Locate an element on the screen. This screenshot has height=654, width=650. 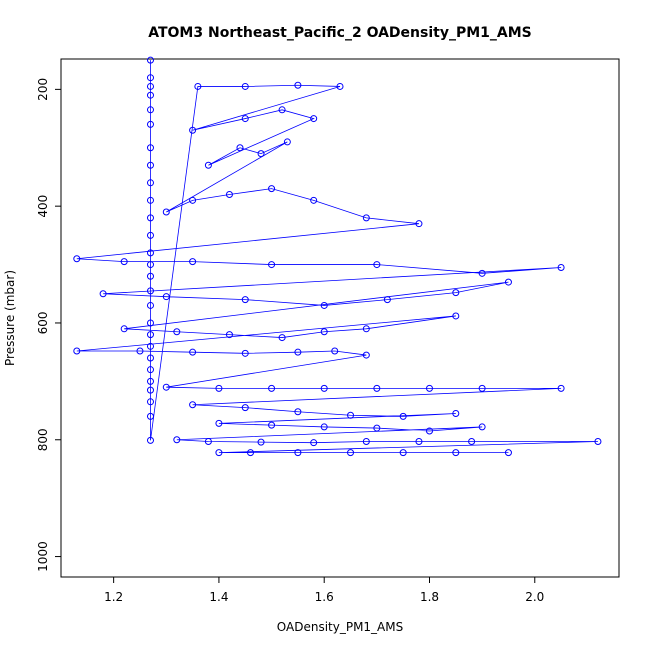
x-tick-label: 1.8 is located at coordinates (429, 597).